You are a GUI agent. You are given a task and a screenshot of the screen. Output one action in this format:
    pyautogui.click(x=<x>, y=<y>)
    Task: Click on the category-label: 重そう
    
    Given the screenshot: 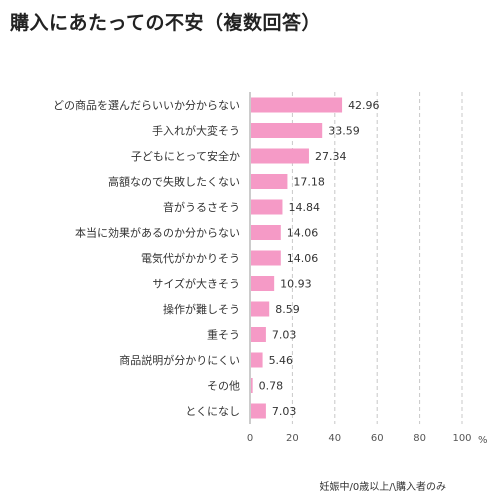 What is the action you would take?
    pyautogui.click(x=223, y=335)
    